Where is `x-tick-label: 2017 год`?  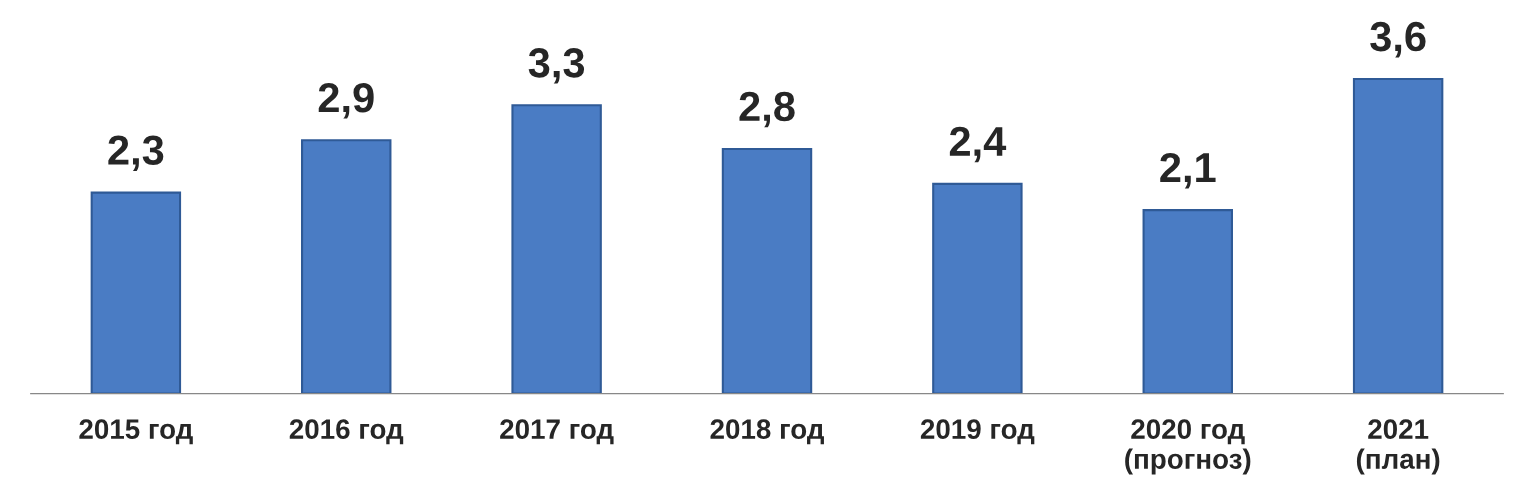 x-tick-label: 2017 год is located at coordinates (557, 432).